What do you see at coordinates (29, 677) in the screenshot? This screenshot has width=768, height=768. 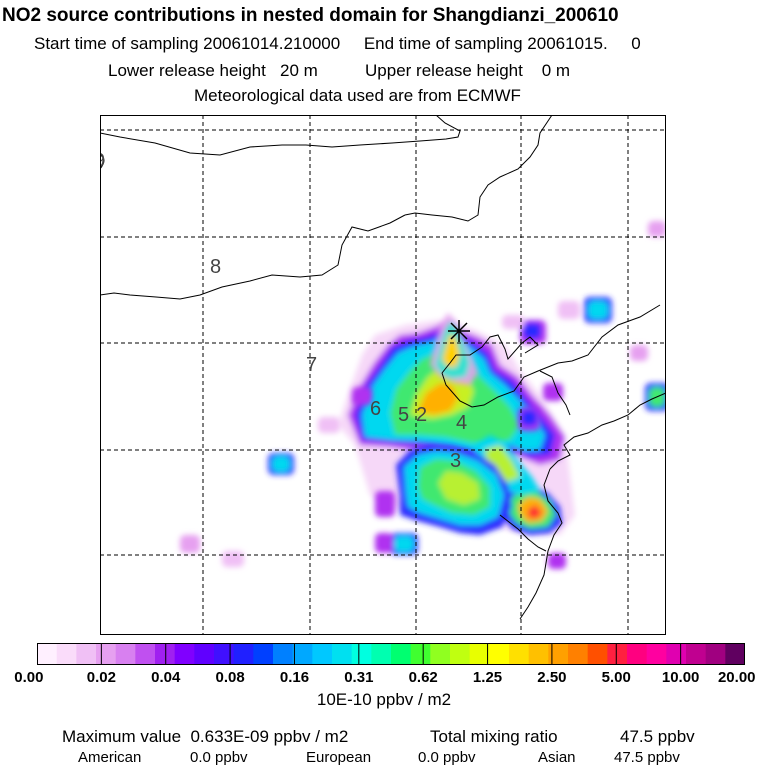 I see `colorbar-tick-label: 0.00` at bounding box center [29, 677].